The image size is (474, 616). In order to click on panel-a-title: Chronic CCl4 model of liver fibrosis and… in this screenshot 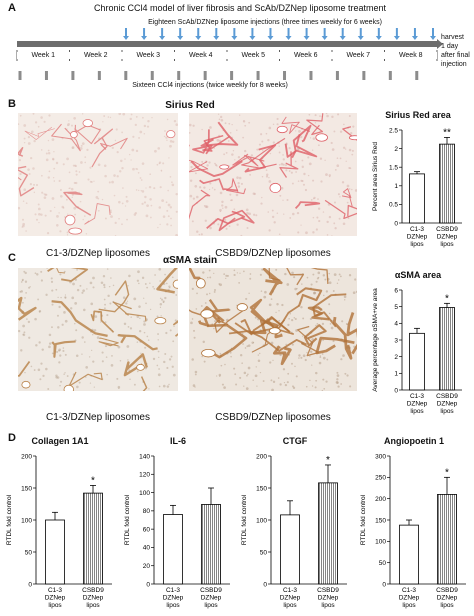, I will do `click(240, 8)`.